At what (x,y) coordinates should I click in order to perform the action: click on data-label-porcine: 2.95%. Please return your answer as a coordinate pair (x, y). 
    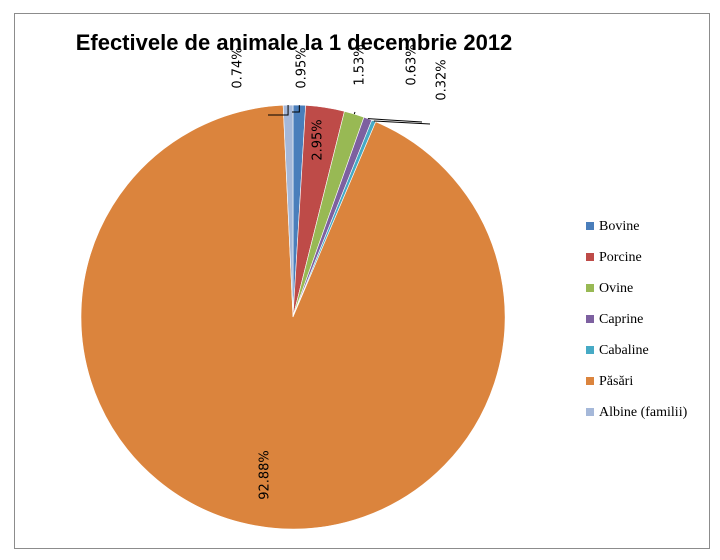
    Looking at the image, I should click on (318, 139).